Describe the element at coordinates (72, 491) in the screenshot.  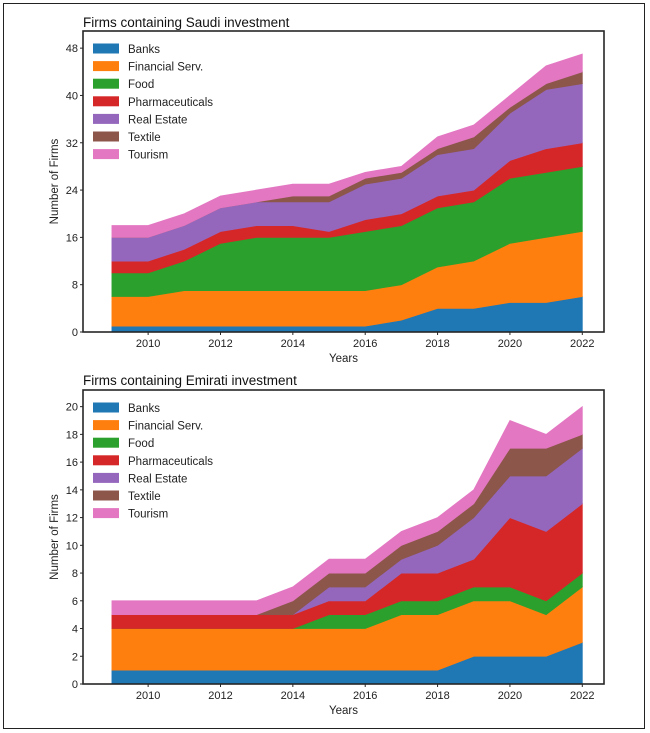
I see `y-tick-label: 14` at that location.